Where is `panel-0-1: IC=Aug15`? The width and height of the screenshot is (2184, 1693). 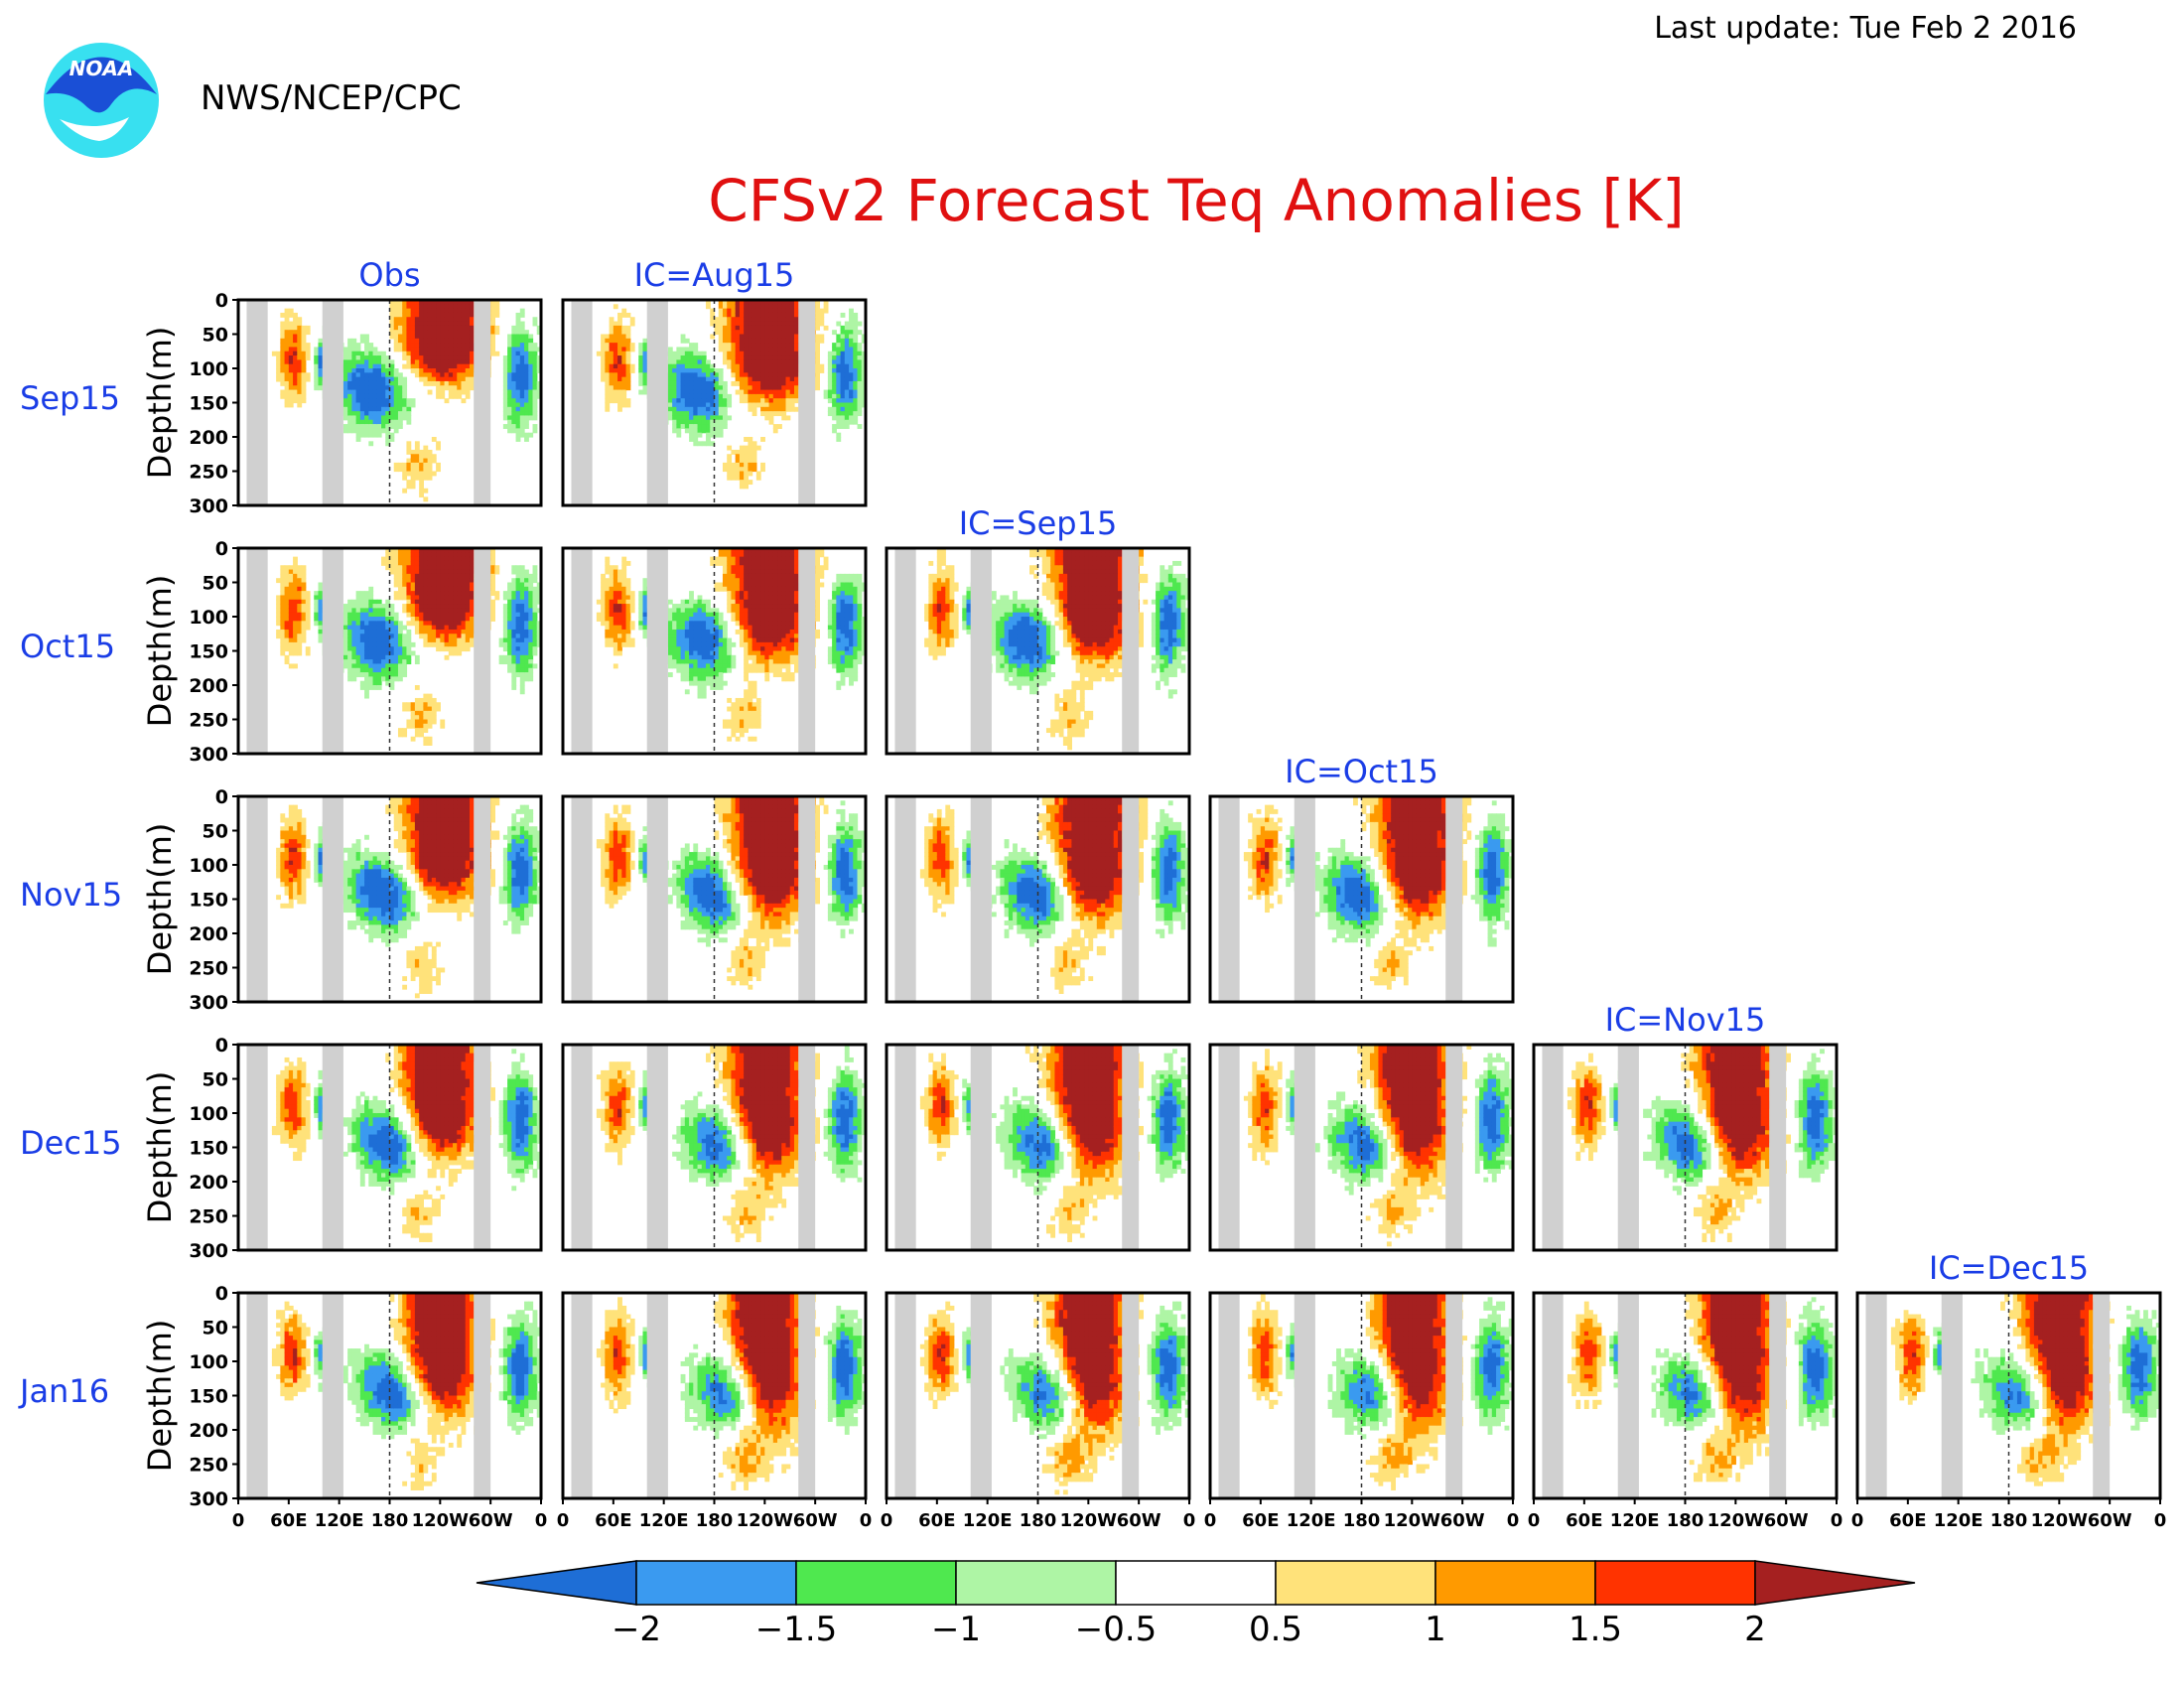
panel-0-1: IC=Aug15 is located at coordinates (715, 380).